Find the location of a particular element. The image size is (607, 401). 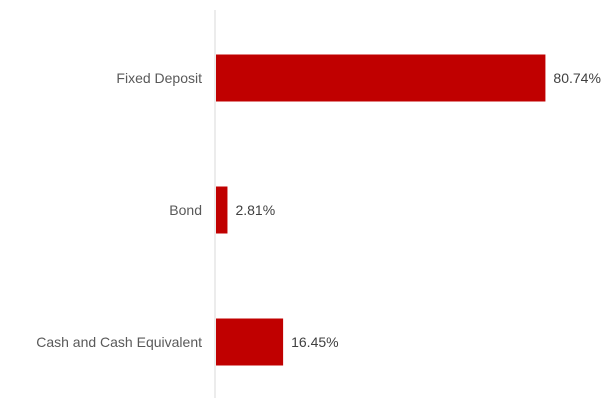

bar-cash-and-cash-equivalent is located at coordinates (250, 342).